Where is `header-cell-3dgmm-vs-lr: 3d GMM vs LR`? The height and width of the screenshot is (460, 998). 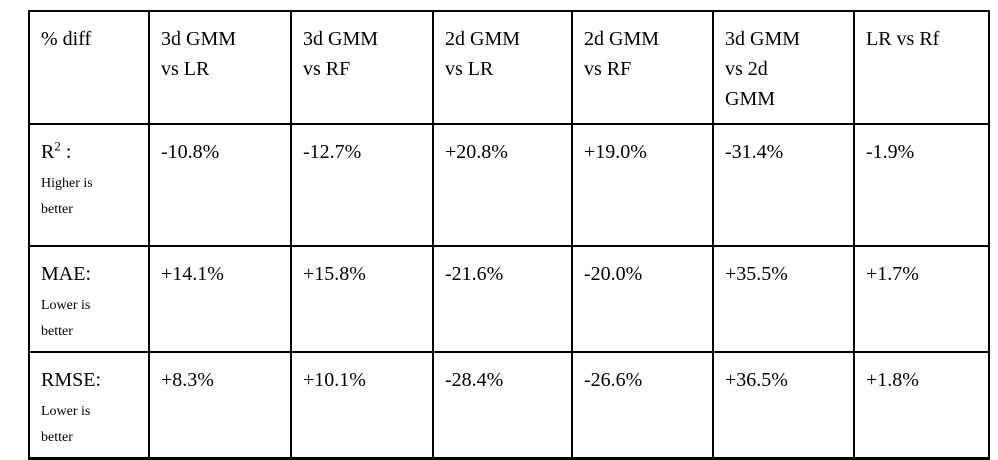 header-cell-3dgmm-vs-lr: 3d GMM vs LR is located at coordinates (220, 67).